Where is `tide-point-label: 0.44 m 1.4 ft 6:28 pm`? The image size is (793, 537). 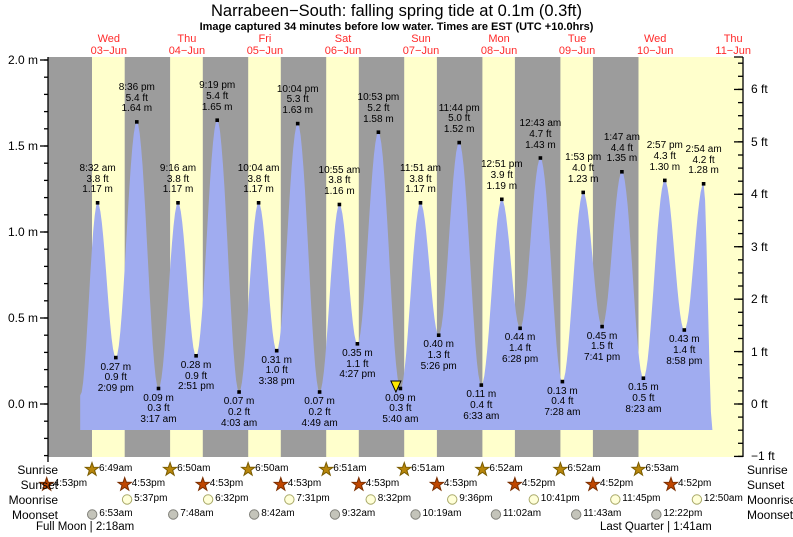
tide-point-label: 0.44 m 1.4 ft 6:28 pm is located at coordinates (520, 348).